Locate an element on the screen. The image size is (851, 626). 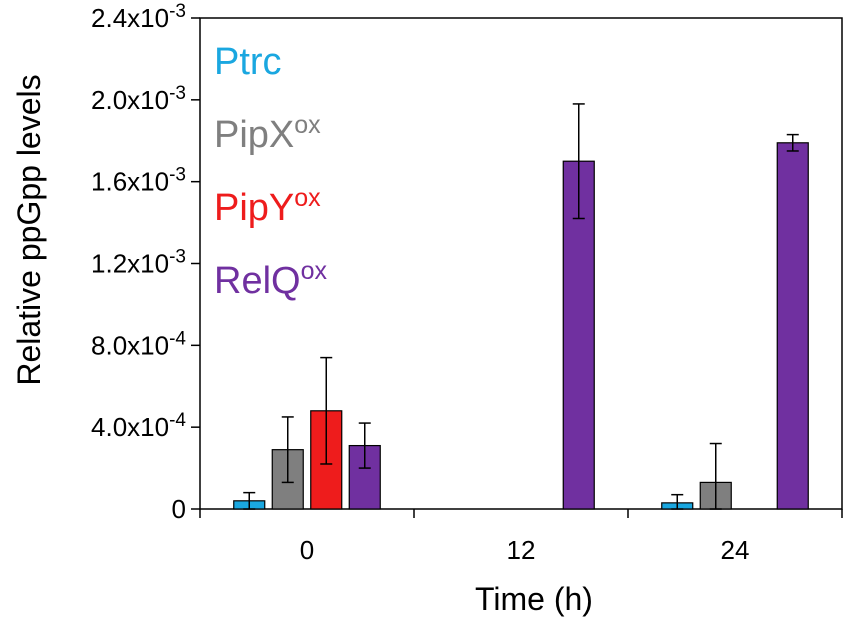
y-tick-label: 1.2x10-3 is located at coordinates (138, 263).